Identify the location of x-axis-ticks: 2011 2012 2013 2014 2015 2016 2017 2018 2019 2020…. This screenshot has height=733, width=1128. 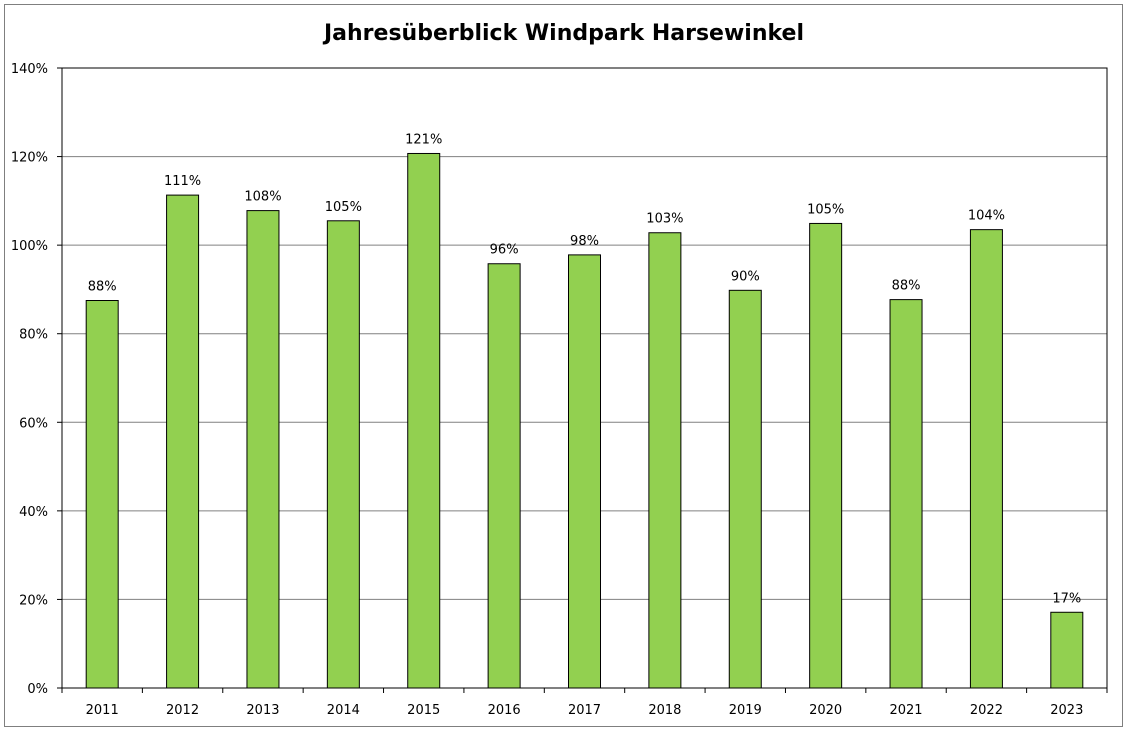
(584, 703).